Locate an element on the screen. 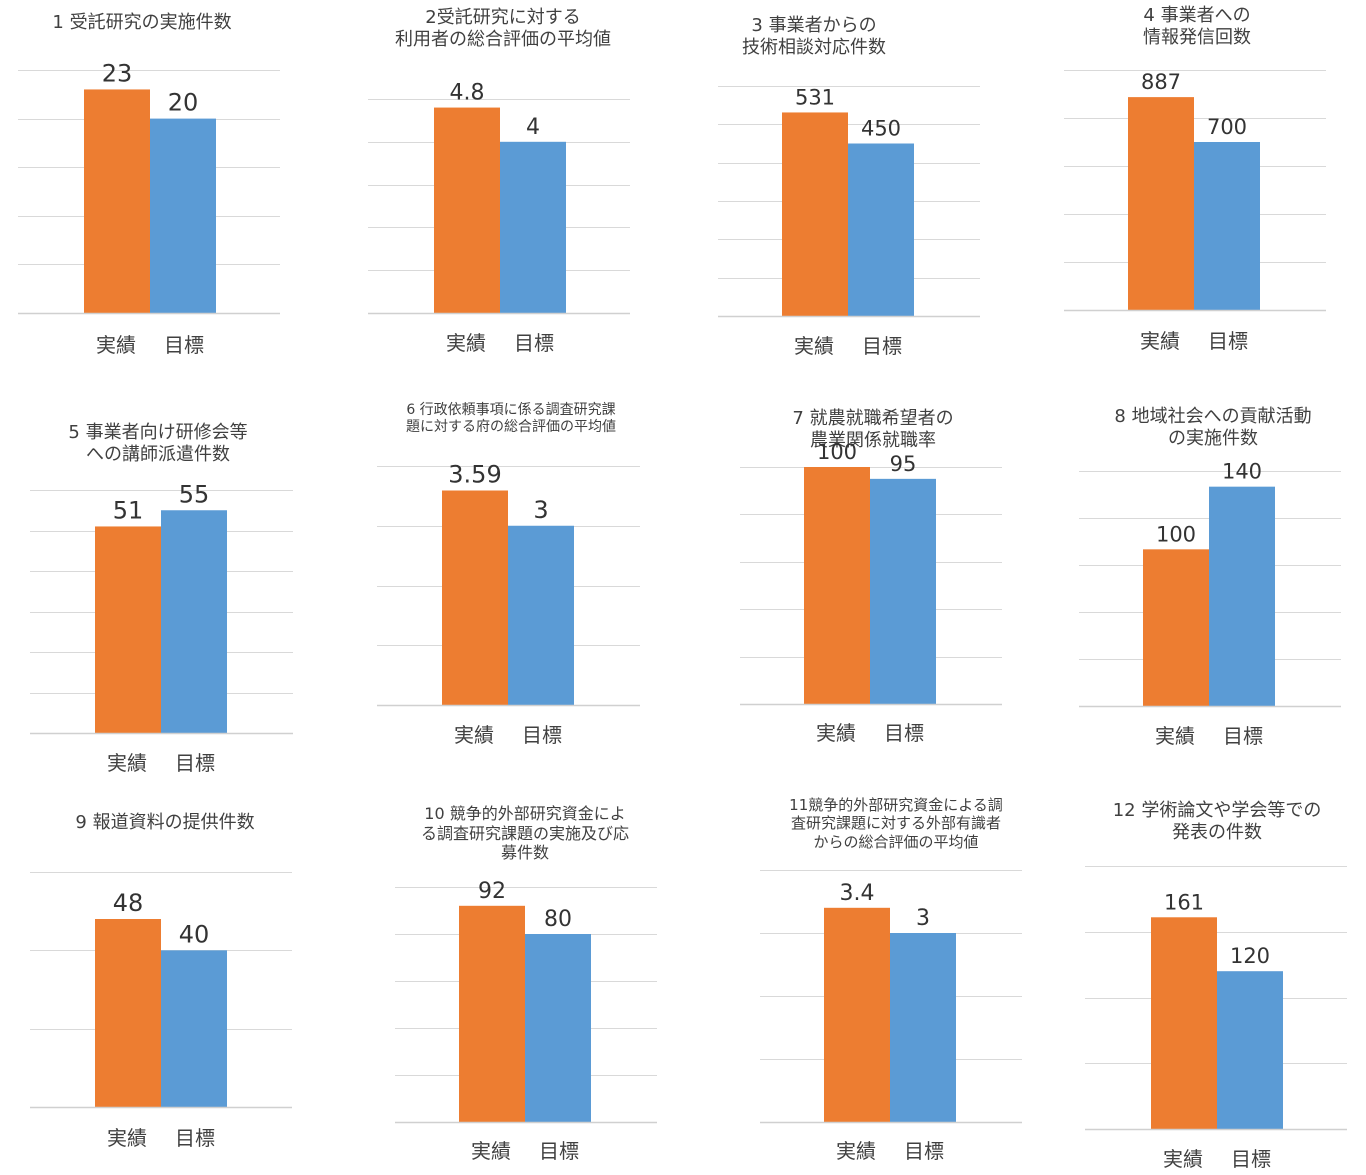 This screenshot has height=1175, width=1366. chart-3-value-label: 450 is located at coordinates (881, 129).